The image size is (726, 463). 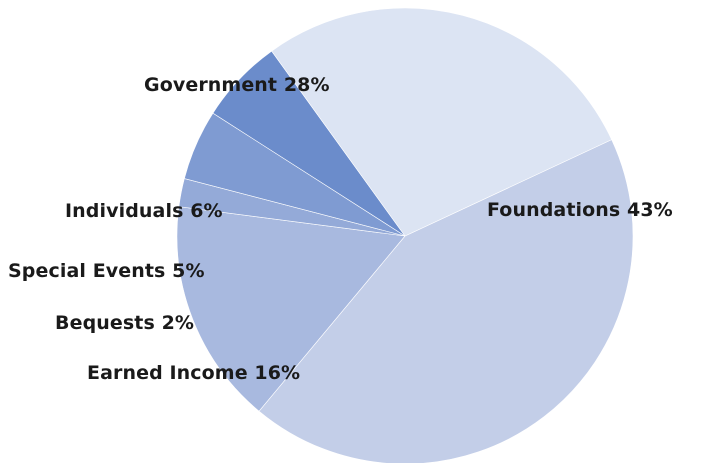 I want to click on label-foundations: Foundations 43%, so click(x=580, y=210).